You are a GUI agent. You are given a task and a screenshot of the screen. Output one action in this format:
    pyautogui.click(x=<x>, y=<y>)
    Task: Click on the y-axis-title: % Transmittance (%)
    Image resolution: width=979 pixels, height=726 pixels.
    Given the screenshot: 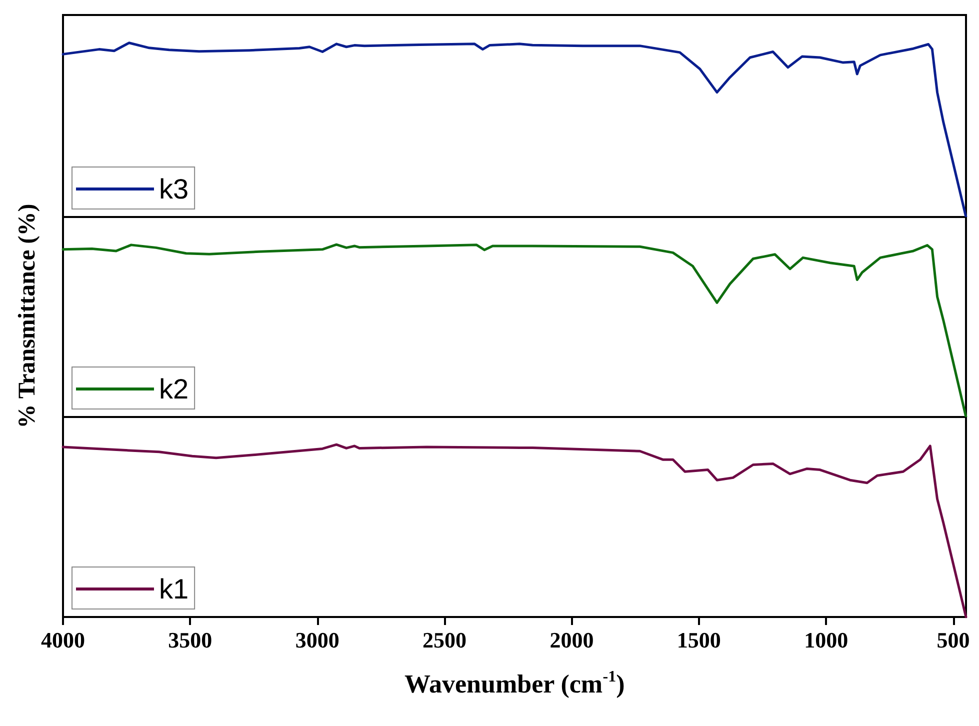 What is the action you would take?
    pyautogui.click(x=28, y=316)
    